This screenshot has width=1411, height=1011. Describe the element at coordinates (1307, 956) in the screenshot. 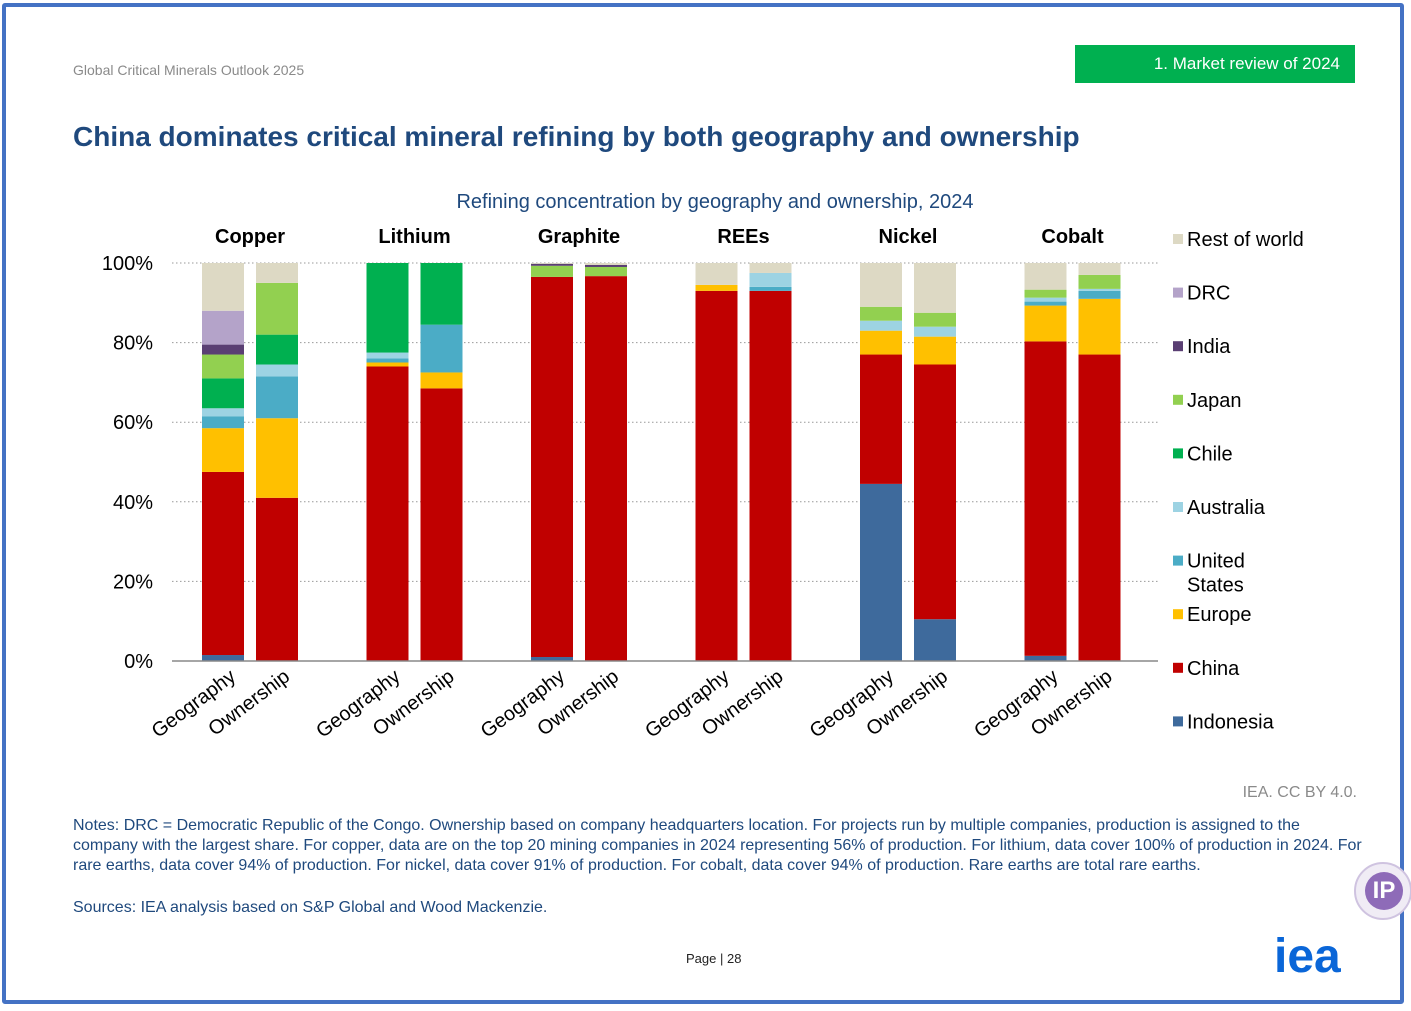

I see `iea-logo-text: iea` at that location.